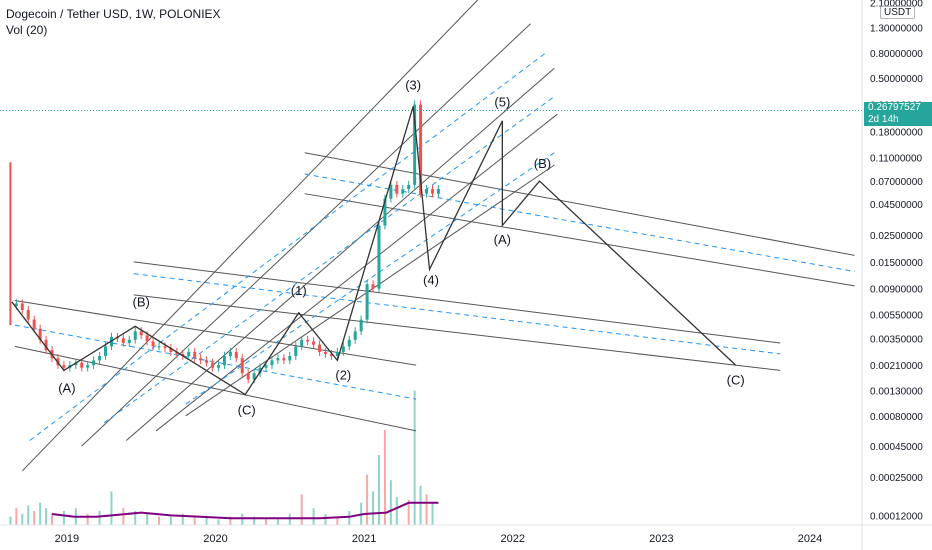 Image resolution: width=932 pixels, height=550 pixels. I want to click on last-price-tag: 0.26797527 2d 14h, so click(898, 113).